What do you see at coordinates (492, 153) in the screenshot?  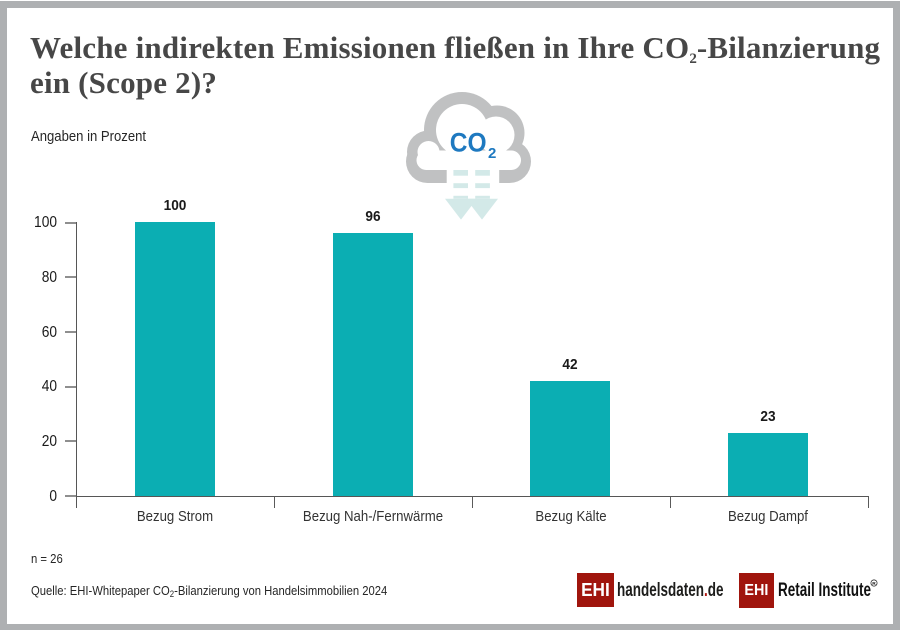 I see `svg-text: 2` at bounding box center [492, 153].